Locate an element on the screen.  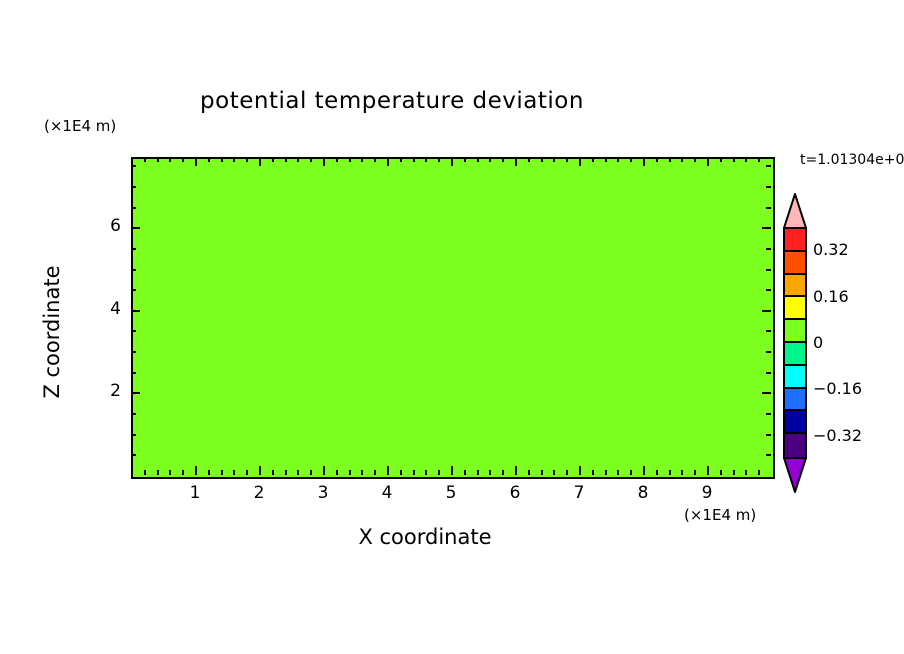
colorbar-label: 0.32 is located at coordinates (831, 250).